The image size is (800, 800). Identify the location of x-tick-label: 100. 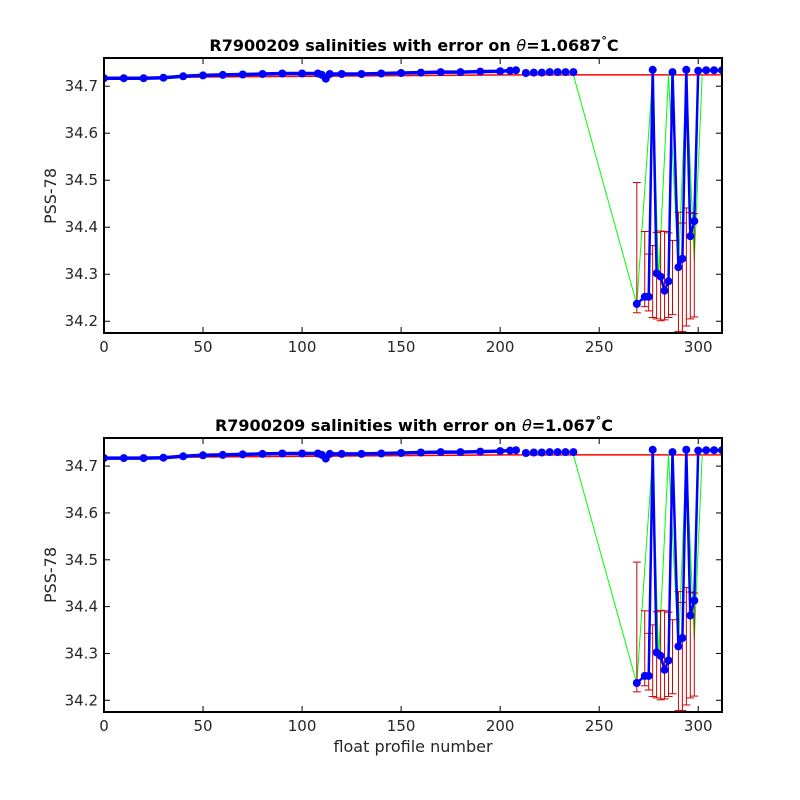
(302, 726).